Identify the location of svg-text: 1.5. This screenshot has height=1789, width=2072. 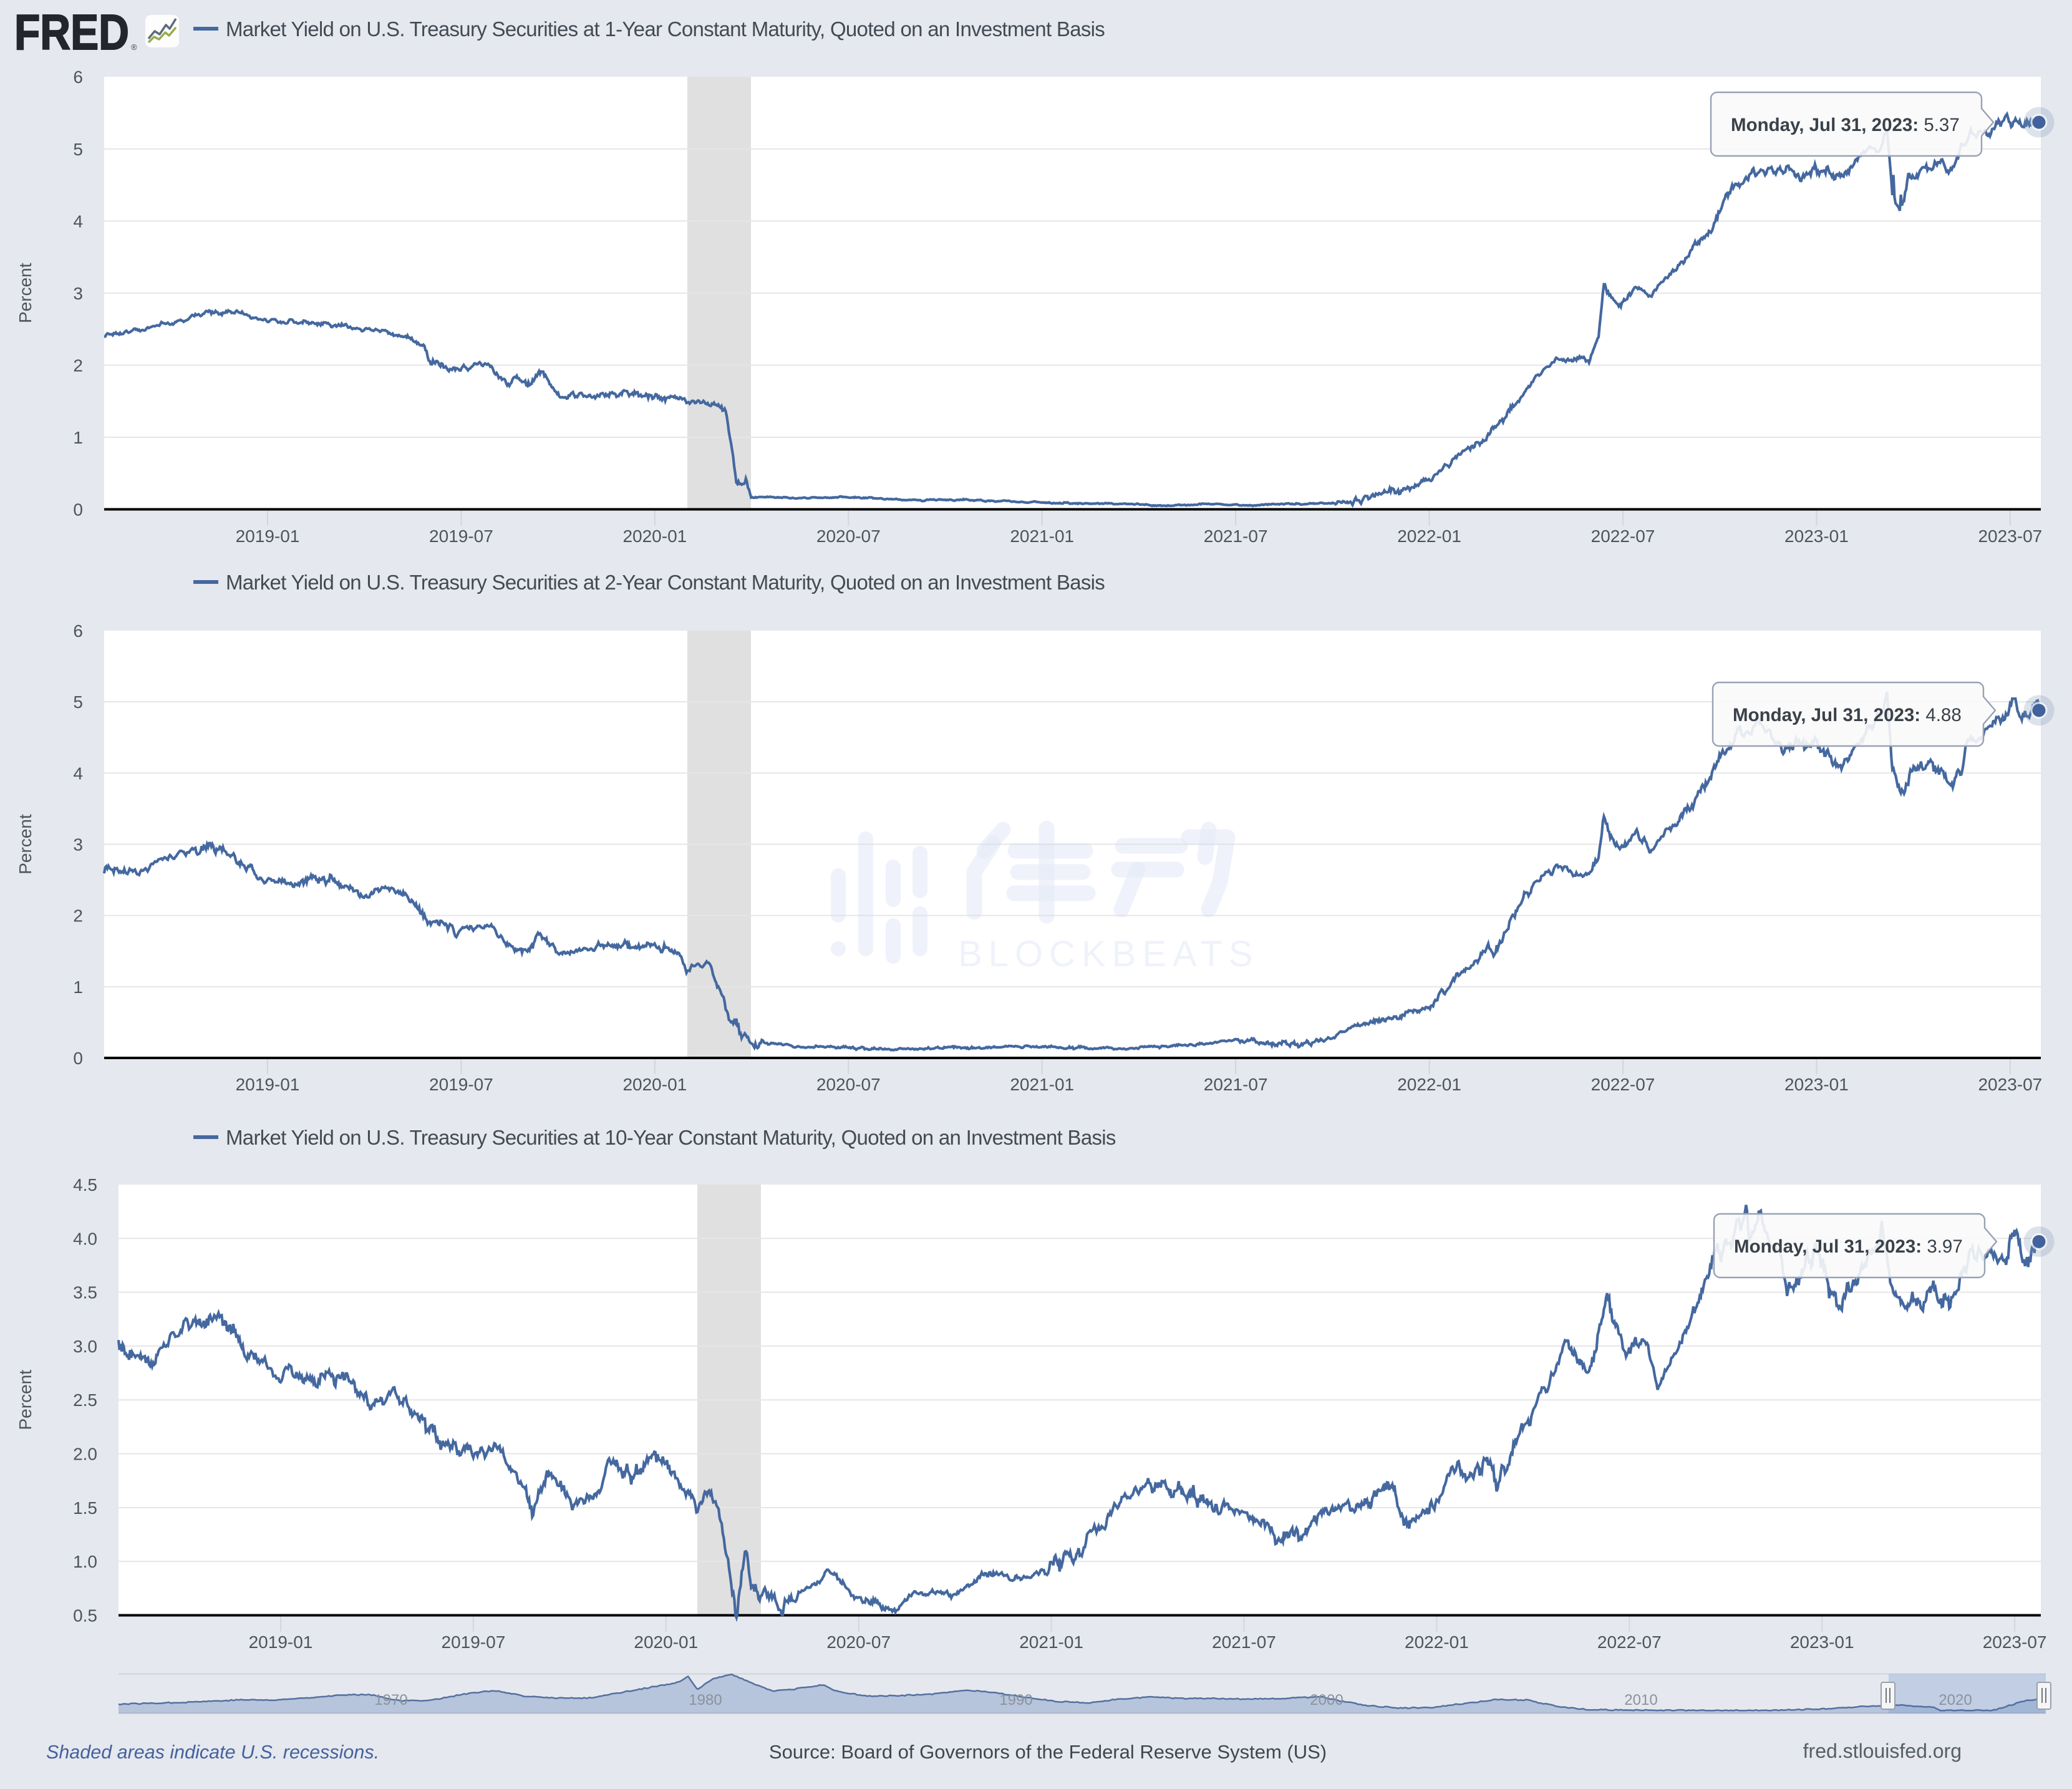
(85, 1508).